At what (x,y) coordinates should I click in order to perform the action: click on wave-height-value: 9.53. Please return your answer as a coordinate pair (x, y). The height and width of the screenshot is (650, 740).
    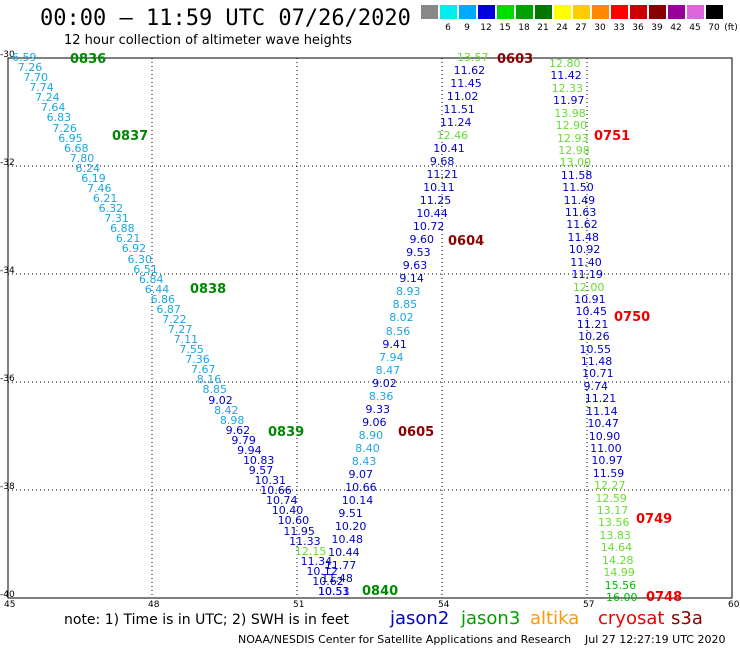
    Looking at the image, I should click on (418, 253).